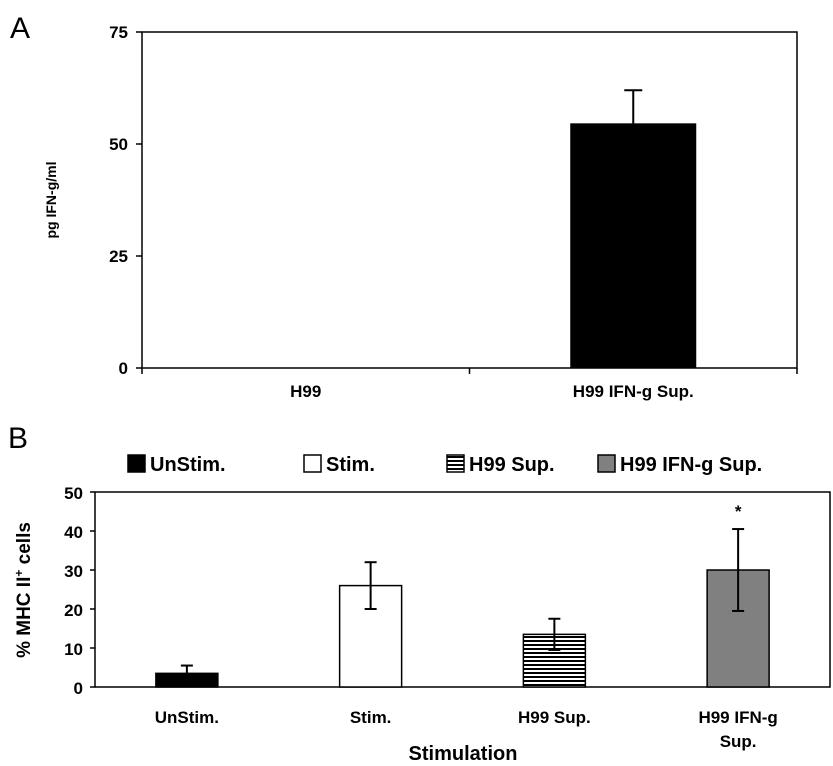  What do you see at coordinates (737, 717) in the screenshot?
I see `panel-b-category-label: H99 IFN-g` at bounding box center [737, 717].